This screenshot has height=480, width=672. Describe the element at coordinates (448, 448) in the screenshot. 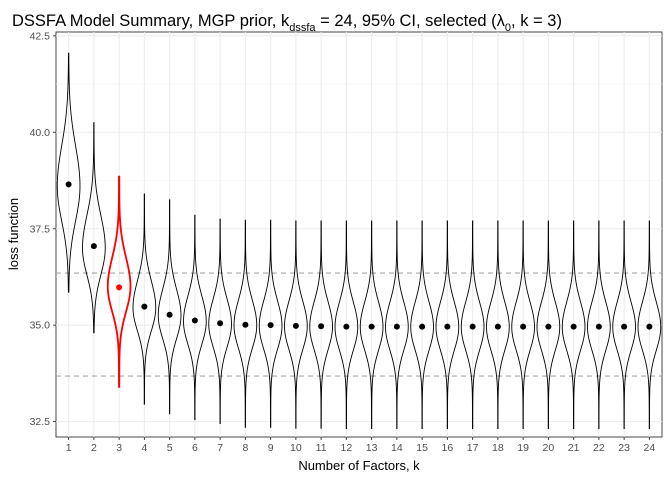

I see `x-tick-label: 16` at that location.